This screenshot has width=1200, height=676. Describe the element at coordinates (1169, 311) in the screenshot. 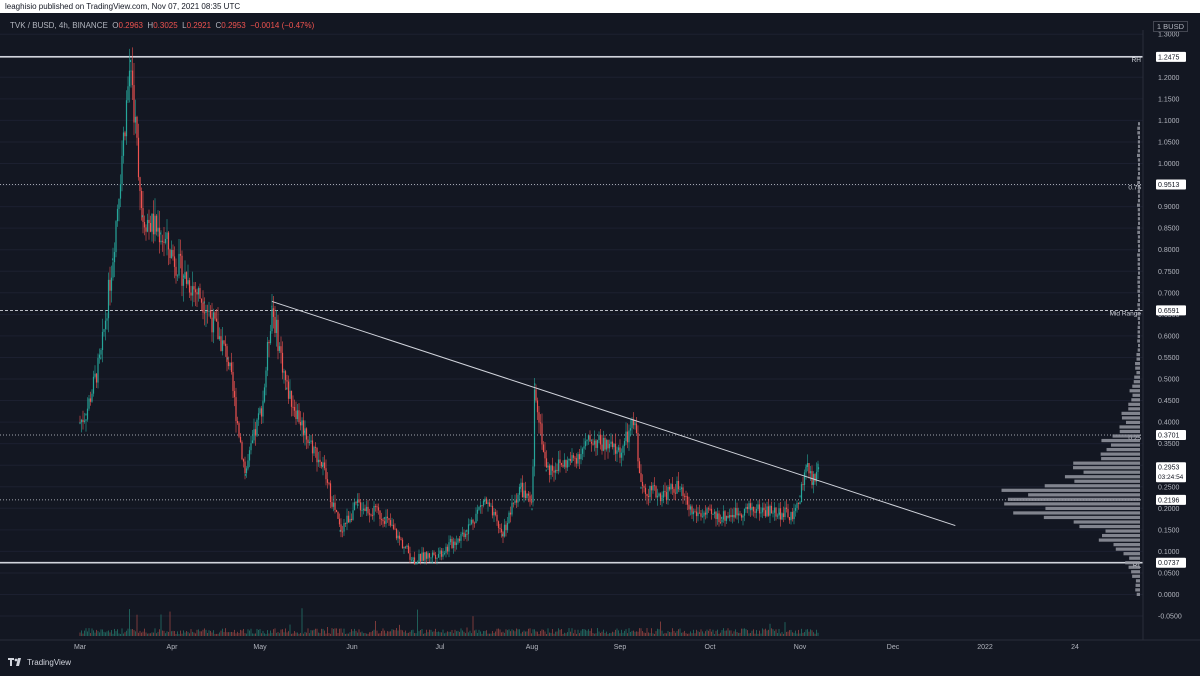

I see `price-badge-2: 0.6591` at that location.